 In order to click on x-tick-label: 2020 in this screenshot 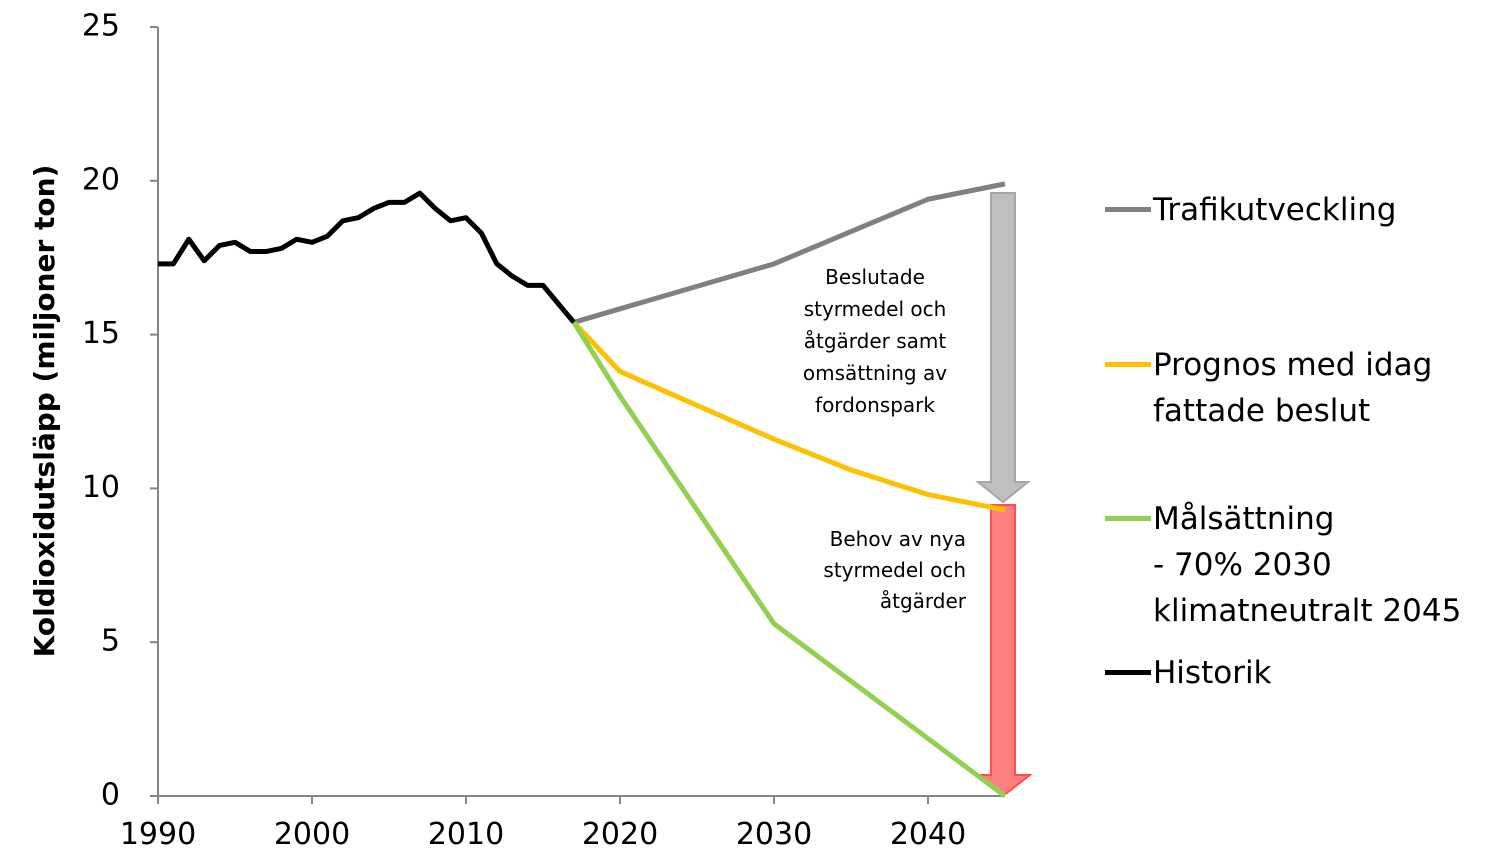, I will do `click(620, 834)`.